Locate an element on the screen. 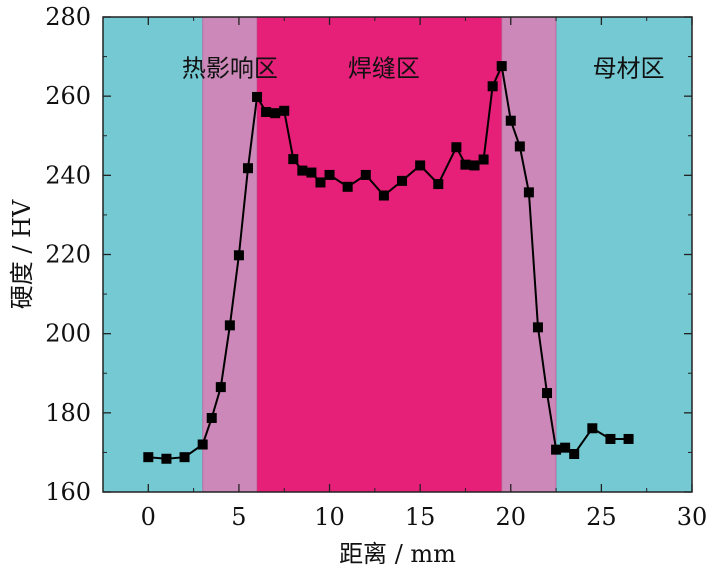 Image resolution: width=714 pixels, height=576 pixels. y-axis-title: 硬度 / HV is located at coordinates (22, 254).